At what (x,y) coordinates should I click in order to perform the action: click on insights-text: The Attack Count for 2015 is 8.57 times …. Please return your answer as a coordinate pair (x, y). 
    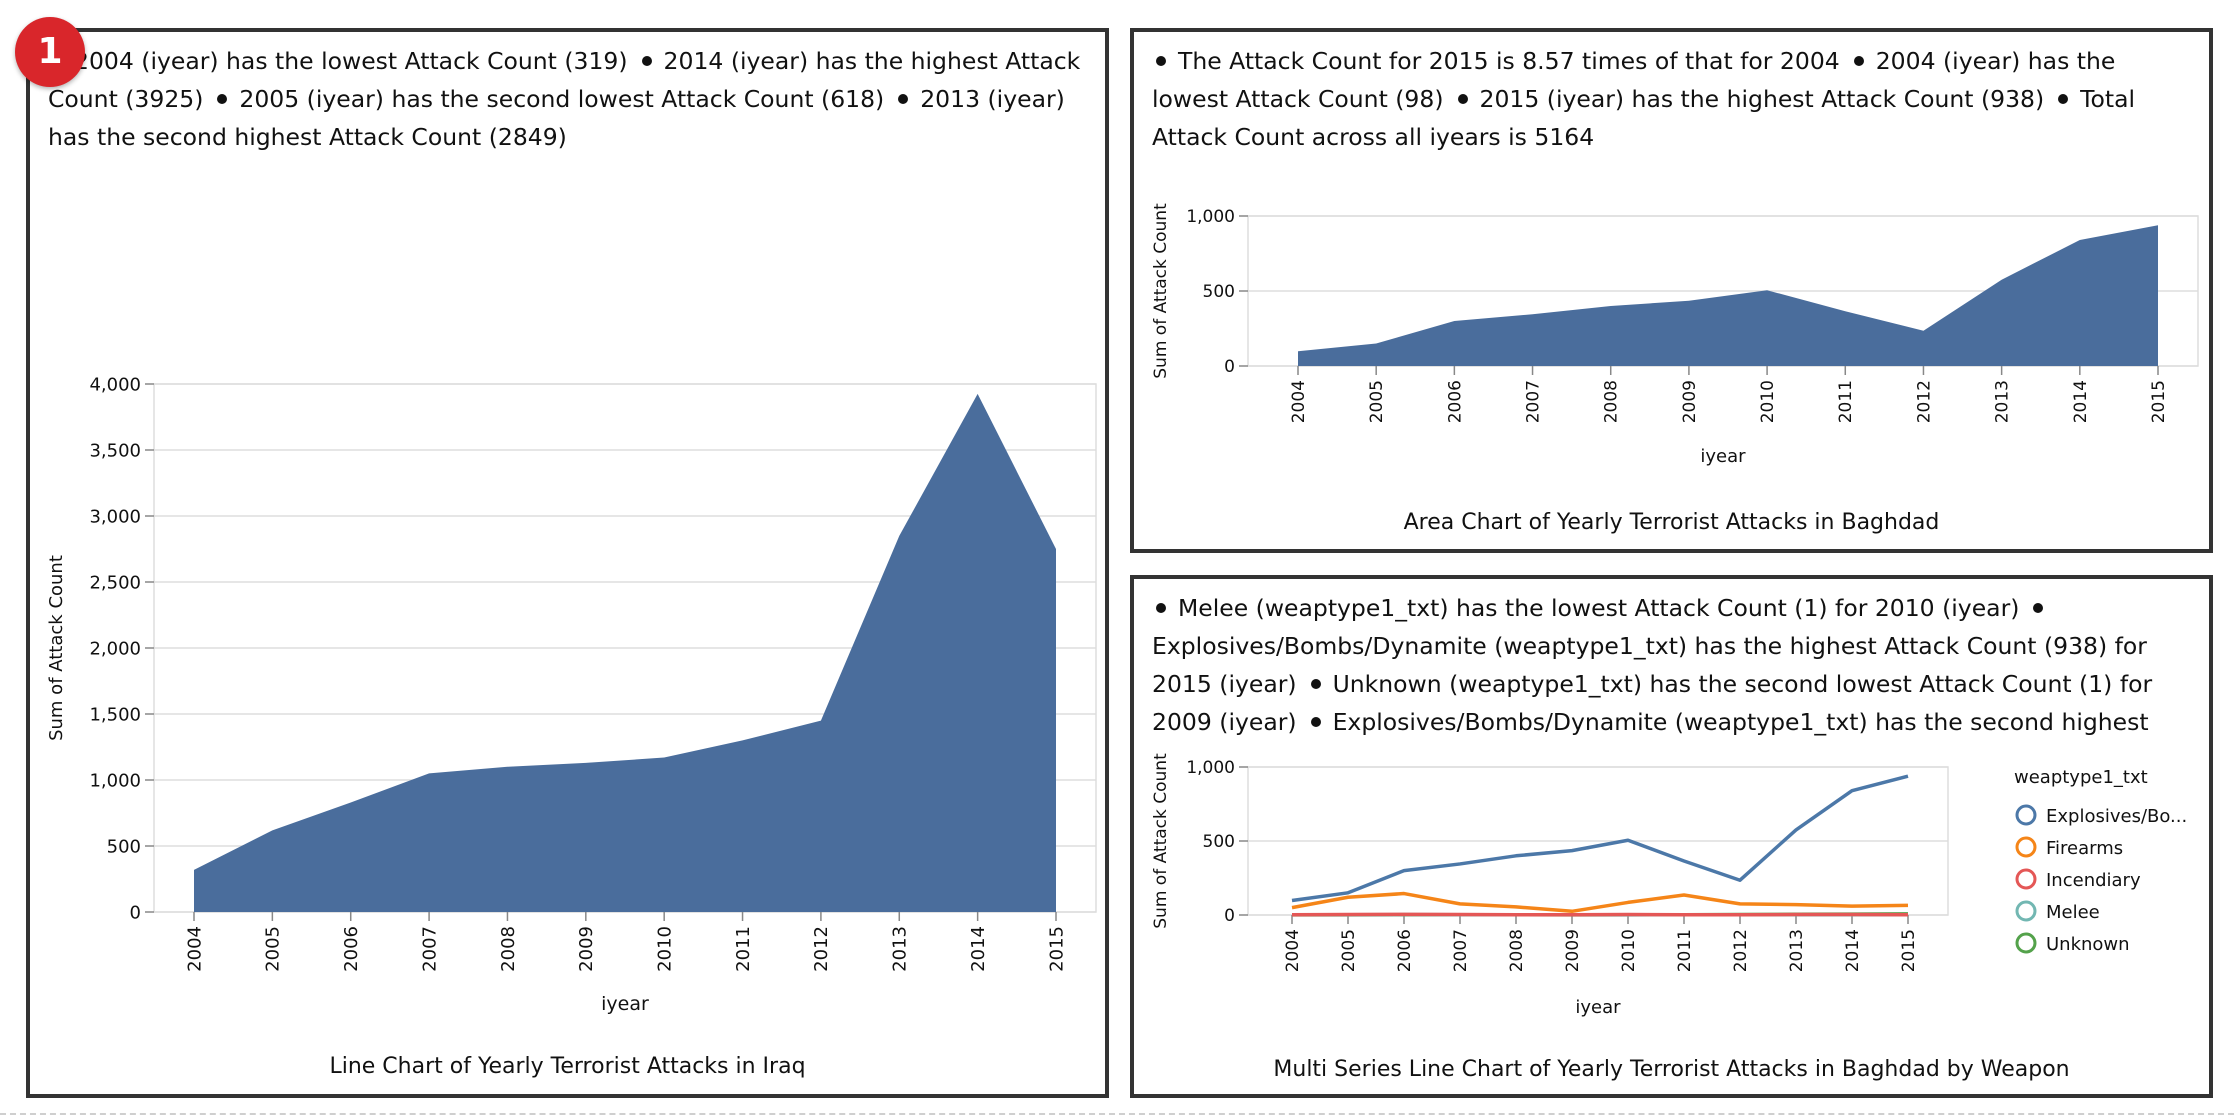
    Looking at the image, I should click on (1673, 99).